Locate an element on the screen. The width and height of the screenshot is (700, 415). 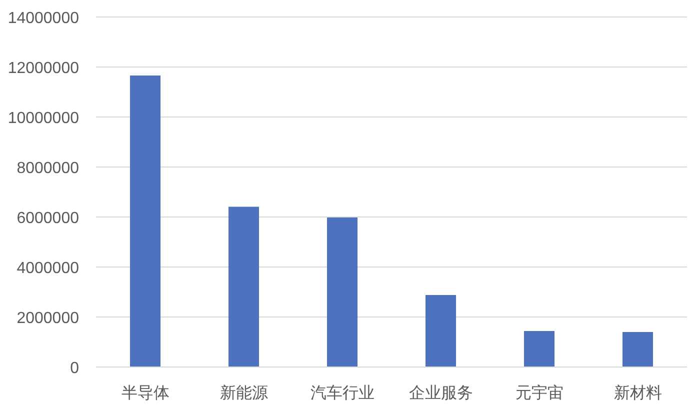
y-tick-label: 12000000 is located at coordinates (44, 68).